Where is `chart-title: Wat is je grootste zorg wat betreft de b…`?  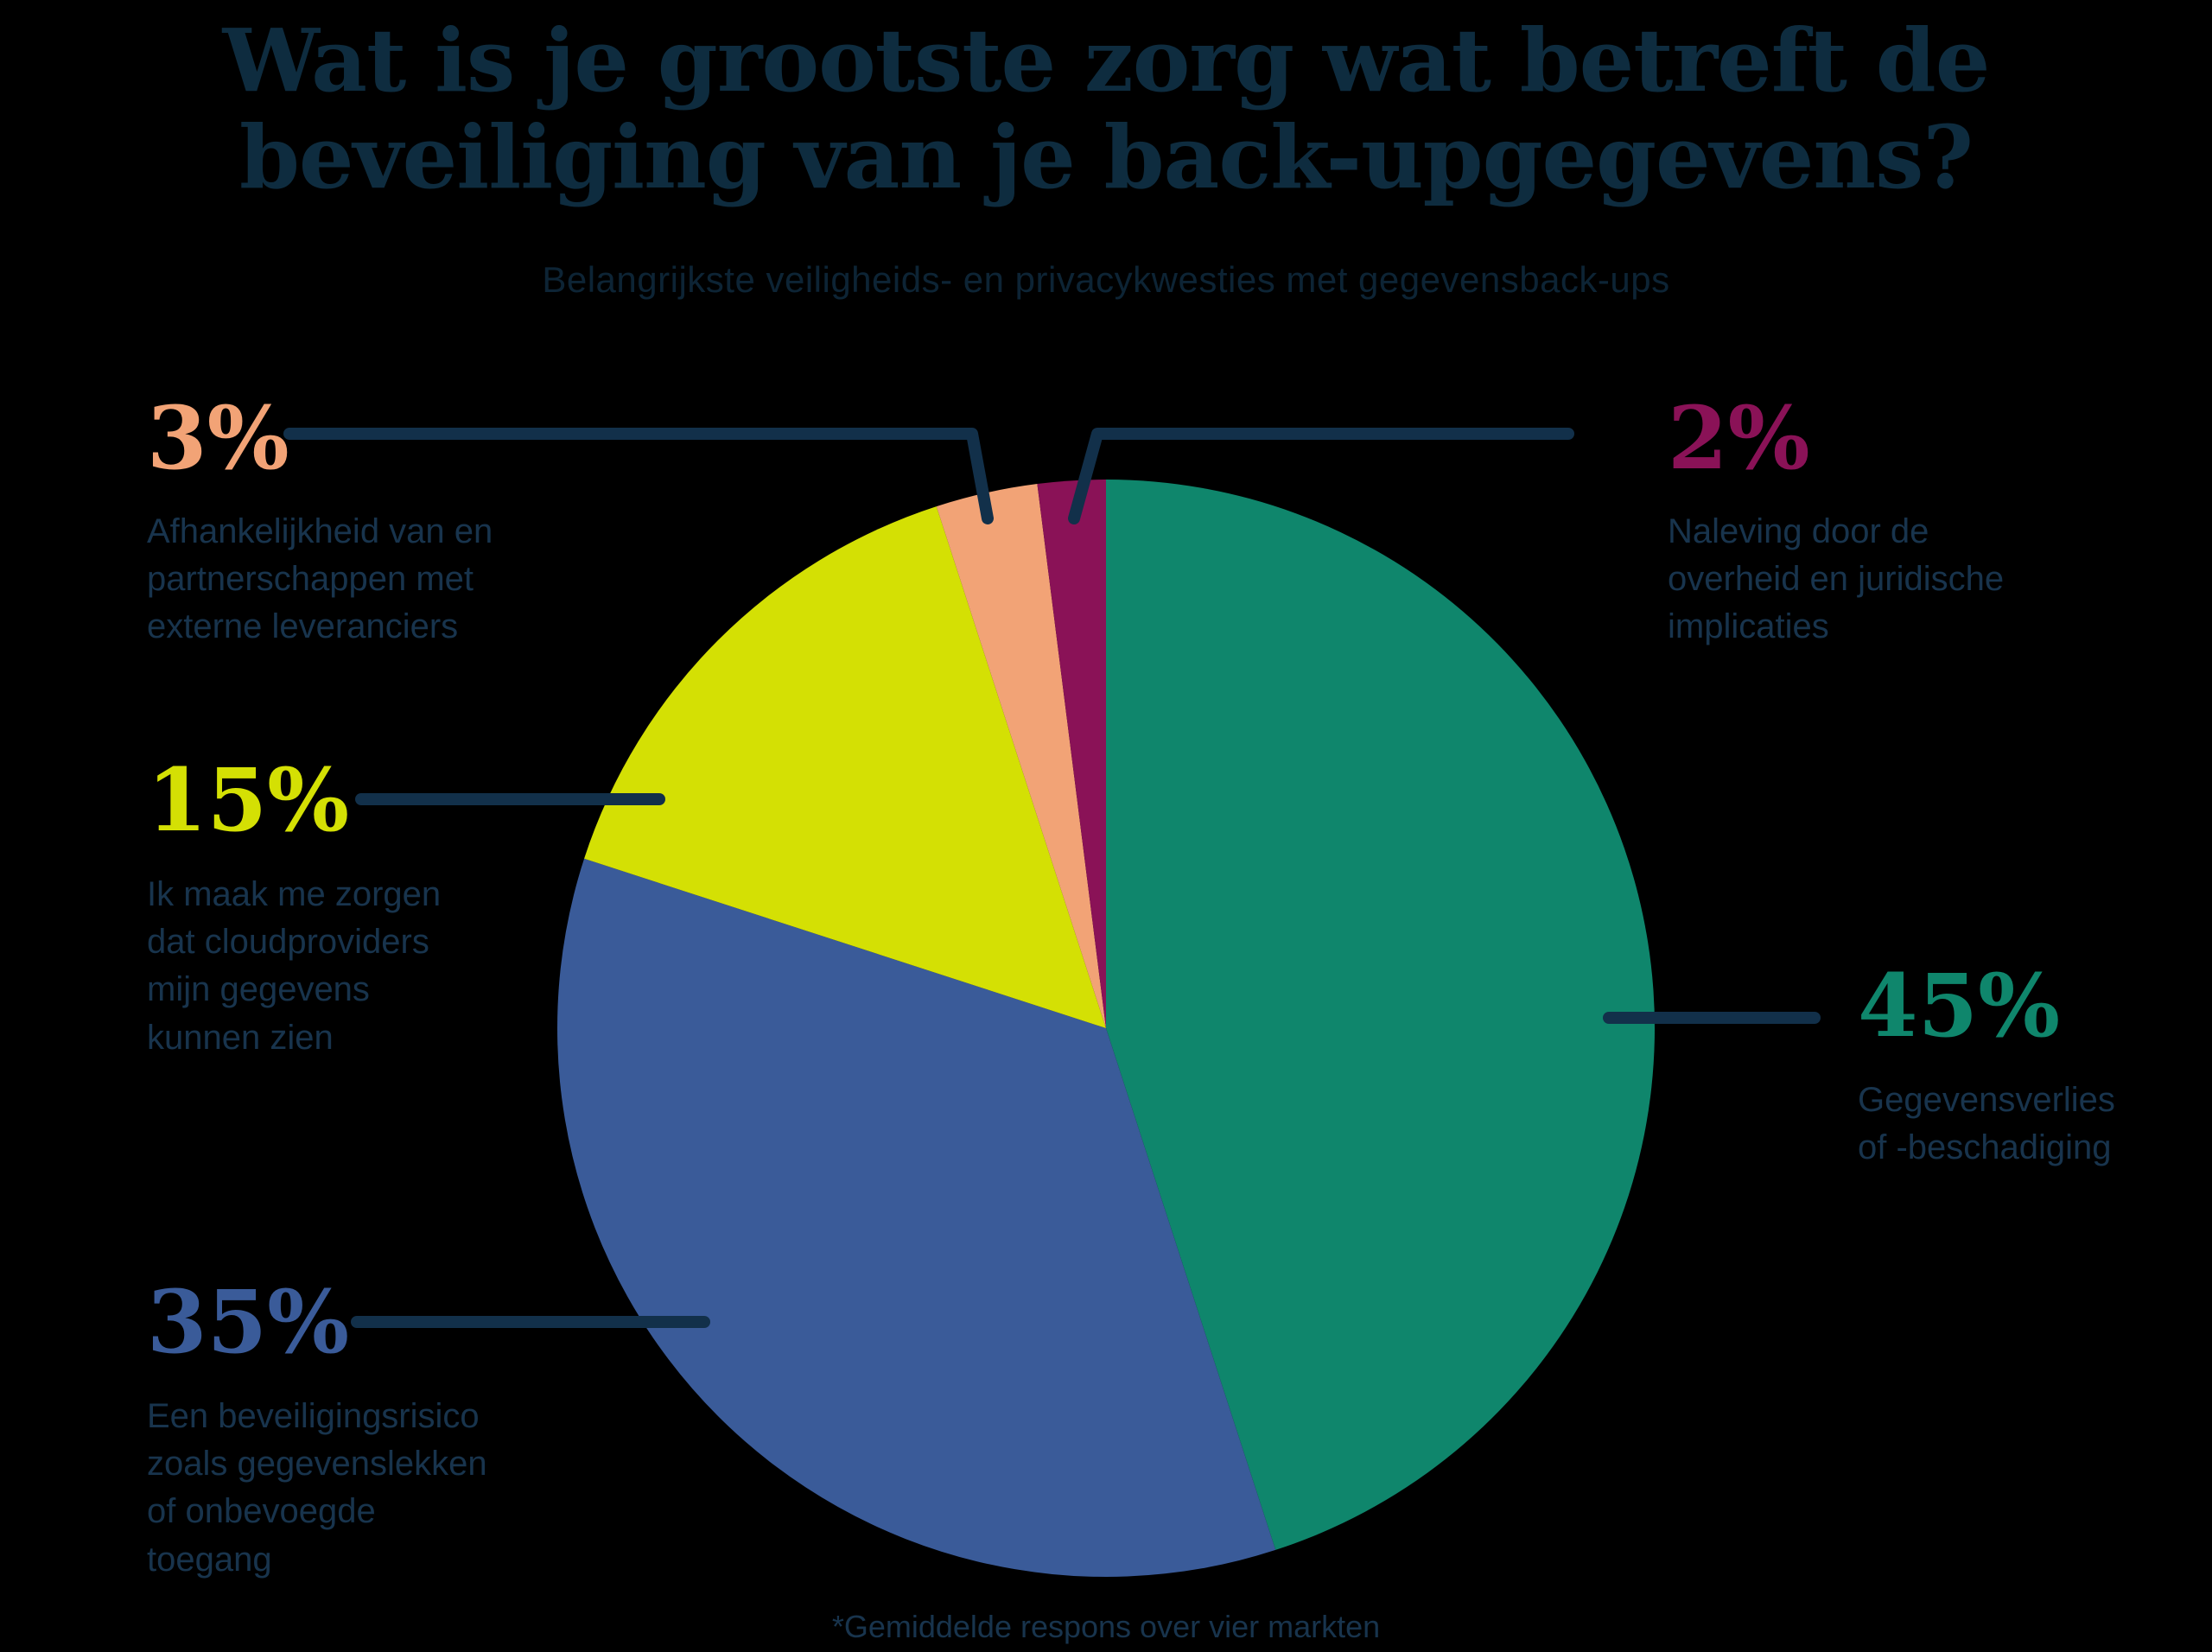 chart-title: Wat is je grootste zorg wat betreft de b… is located at coordinates (1106, 109).